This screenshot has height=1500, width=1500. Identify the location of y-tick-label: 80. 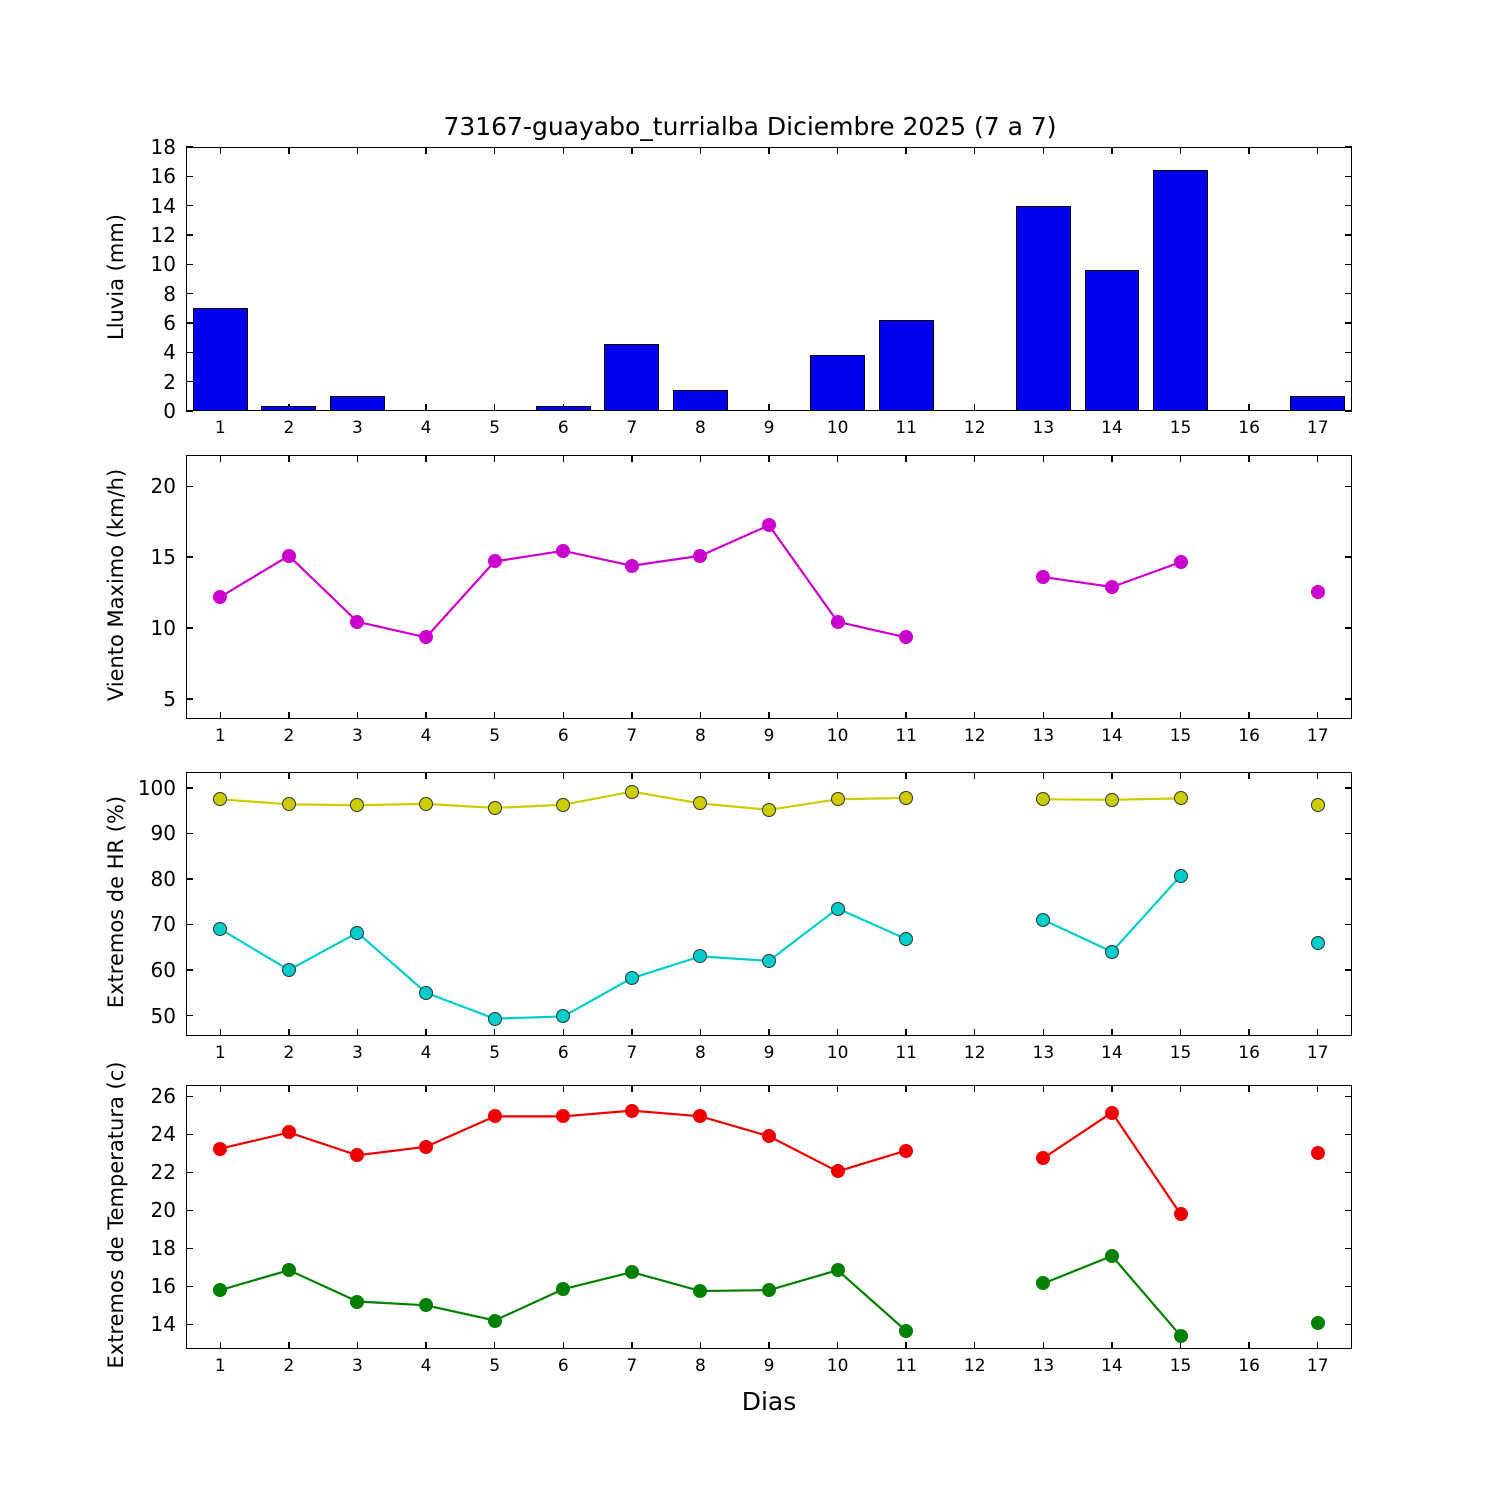
(163, 878).